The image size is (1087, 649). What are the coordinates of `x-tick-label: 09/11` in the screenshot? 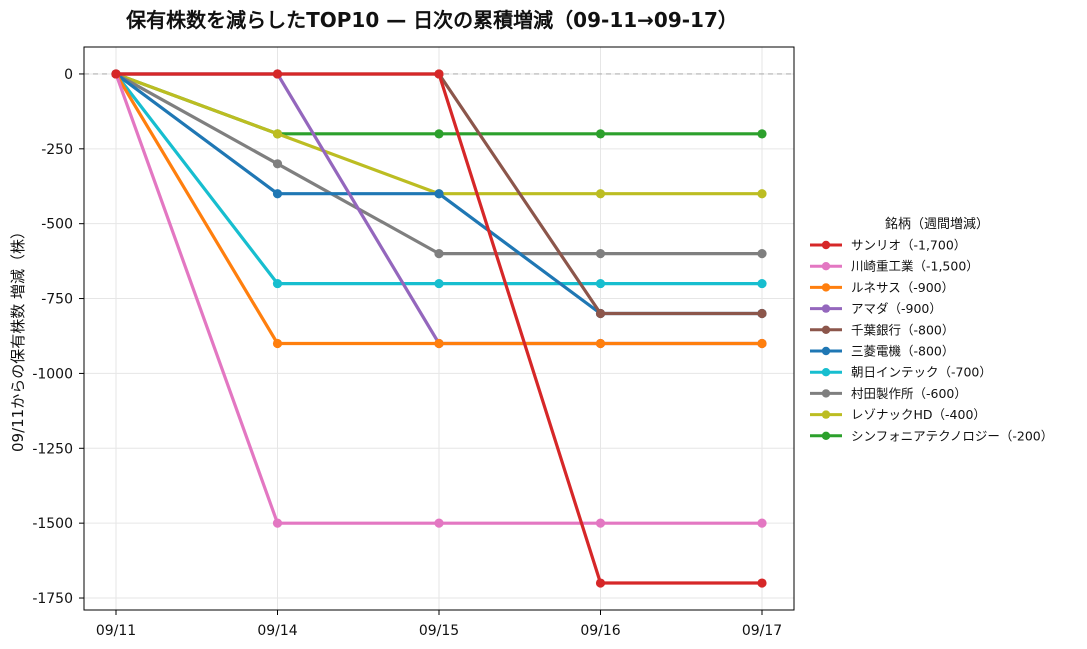 It's located at (116, 631).